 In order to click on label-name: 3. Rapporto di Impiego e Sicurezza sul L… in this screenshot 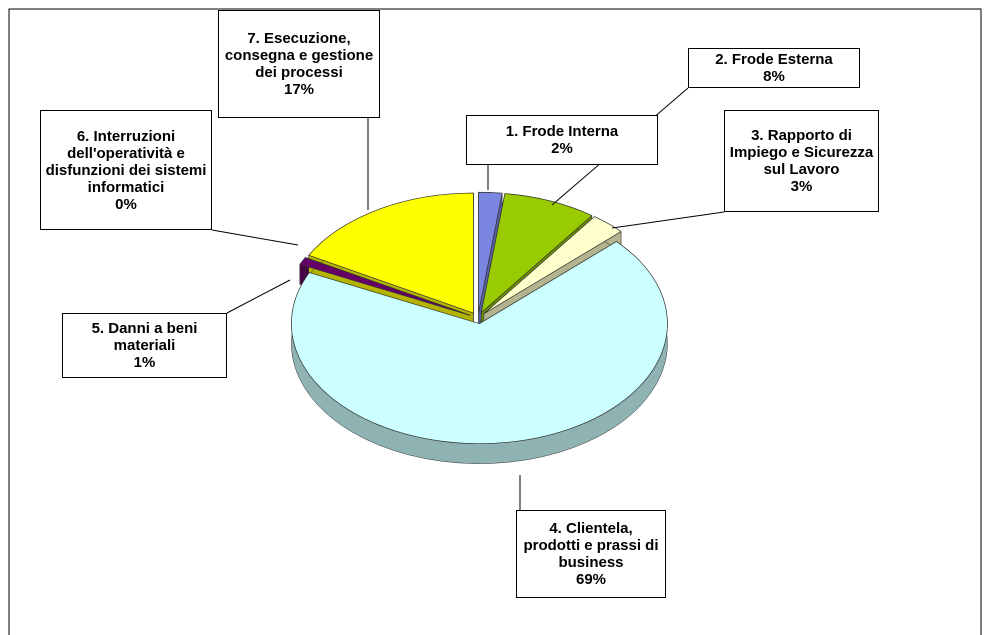, I will do `click(801, 152)`.